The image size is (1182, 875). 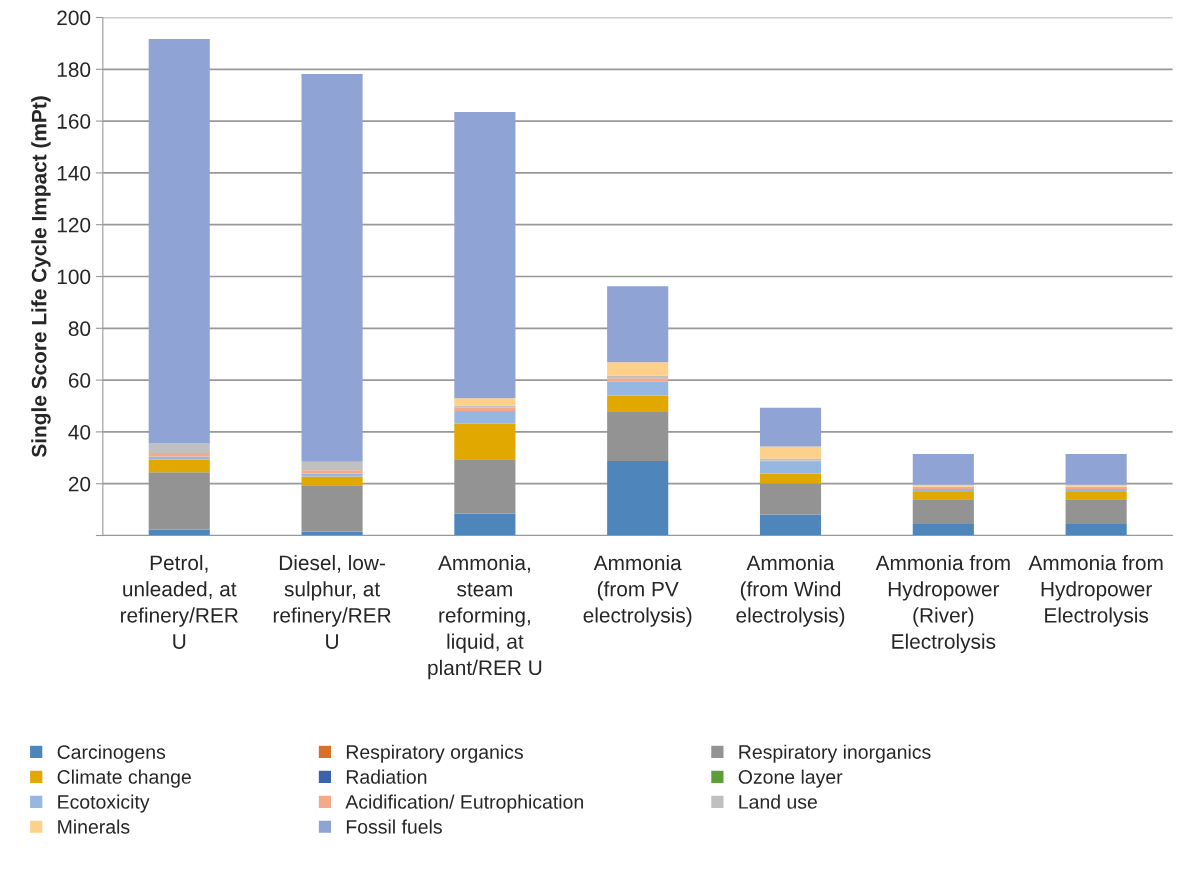 What do you see at coordinates (74, 277) in the screenshot?
I see `y-tick-label: 100` at bounding box center [74, 277].